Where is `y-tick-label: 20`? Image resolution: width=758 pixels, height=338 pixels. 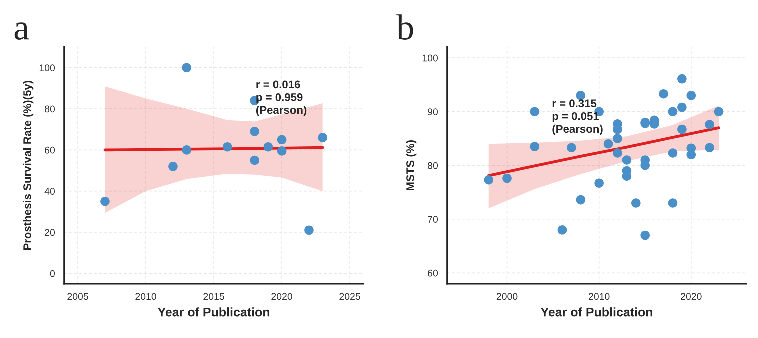
y-tick-label: 20 is located at coordinates (50, 232).